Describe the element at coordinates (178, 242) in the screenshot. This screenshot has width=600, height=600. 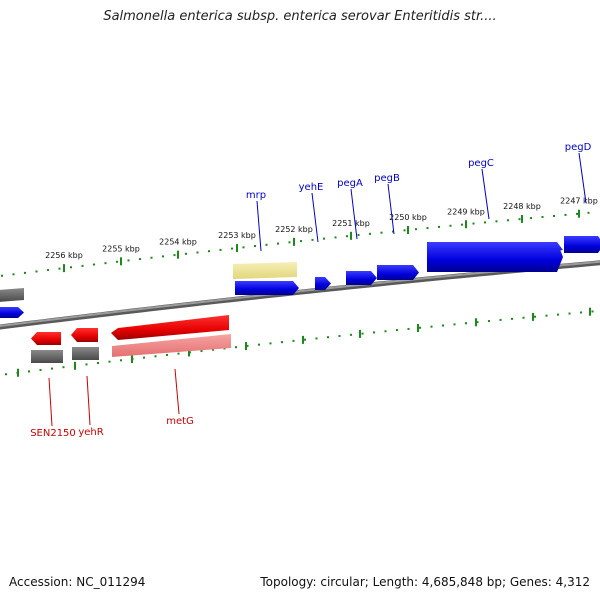
I see `tick-label: 2254 kbp` at that location.